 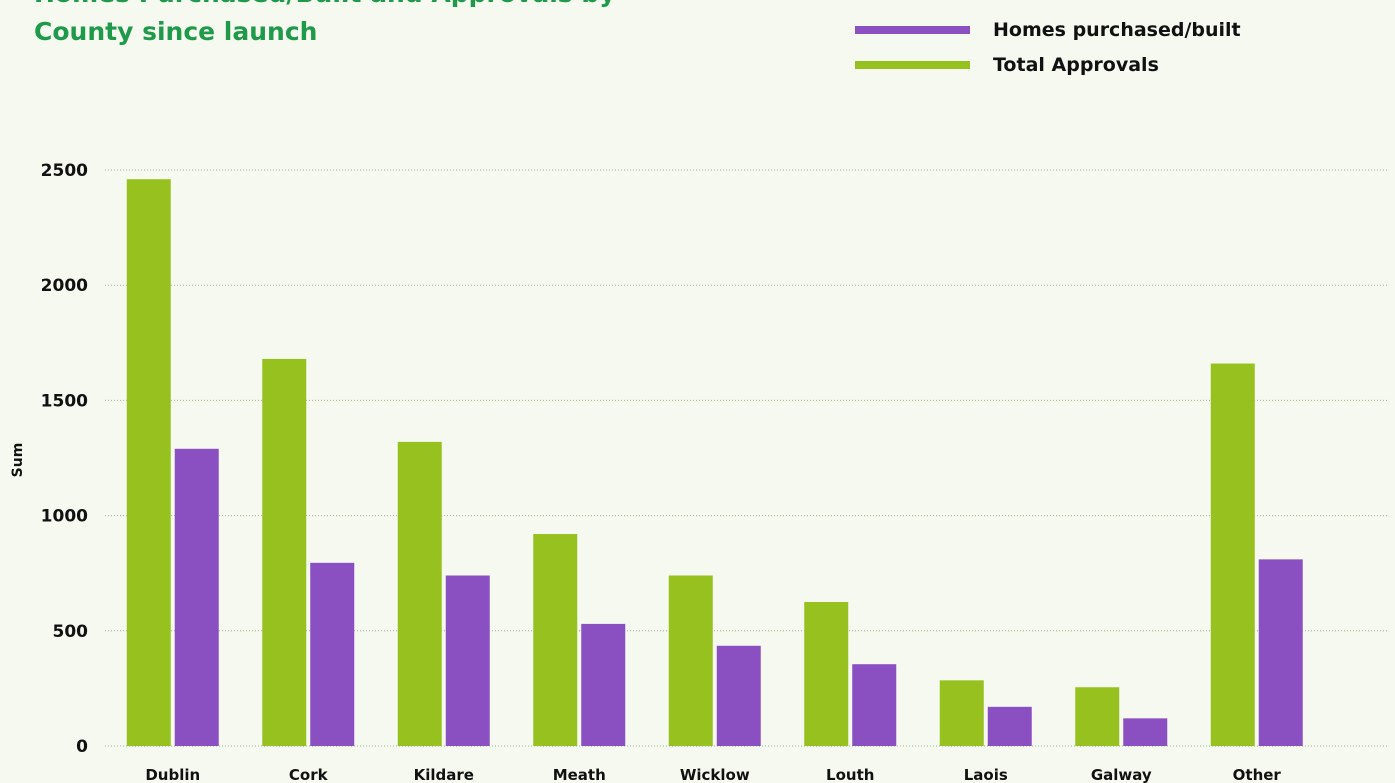 What do you see at coordinates (986, 774) in the screenshot?
I see `x-tick-label: Laois` at bounding box center [986, 774].